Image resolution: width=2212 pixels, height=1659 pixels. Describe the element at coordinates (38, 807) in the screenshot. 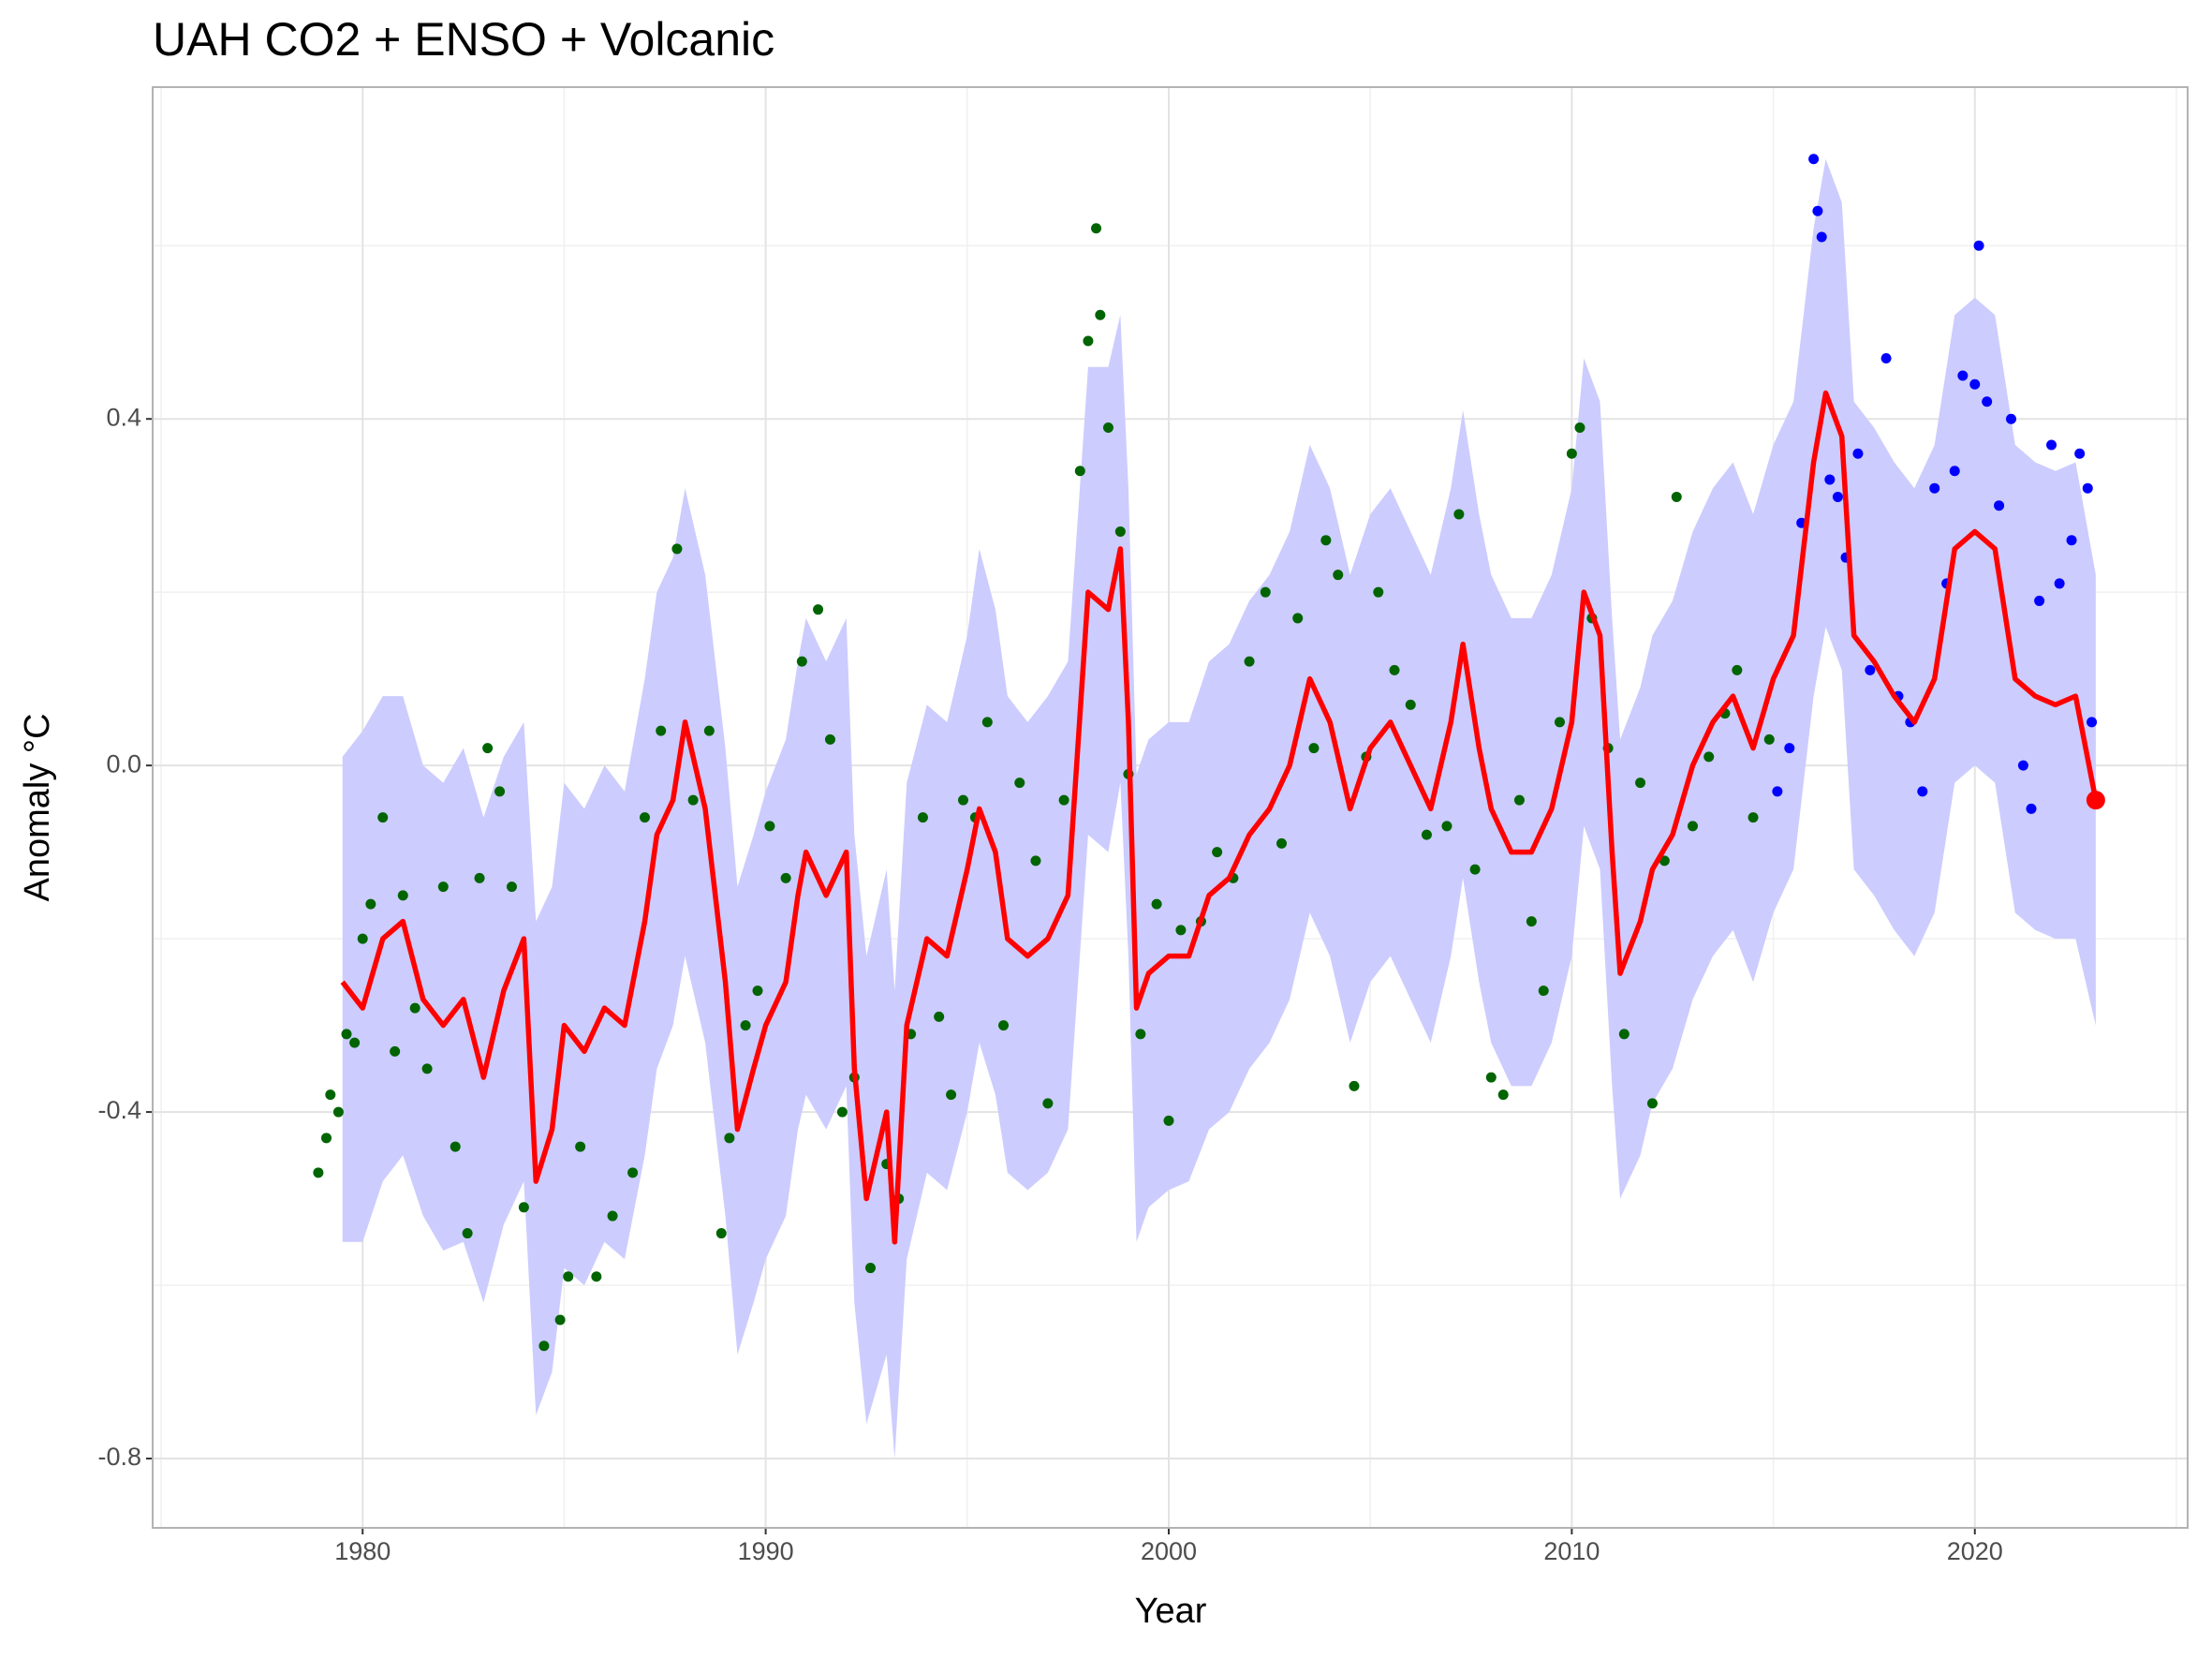

I see `y-axis-label: Anomaly °C` at that location.